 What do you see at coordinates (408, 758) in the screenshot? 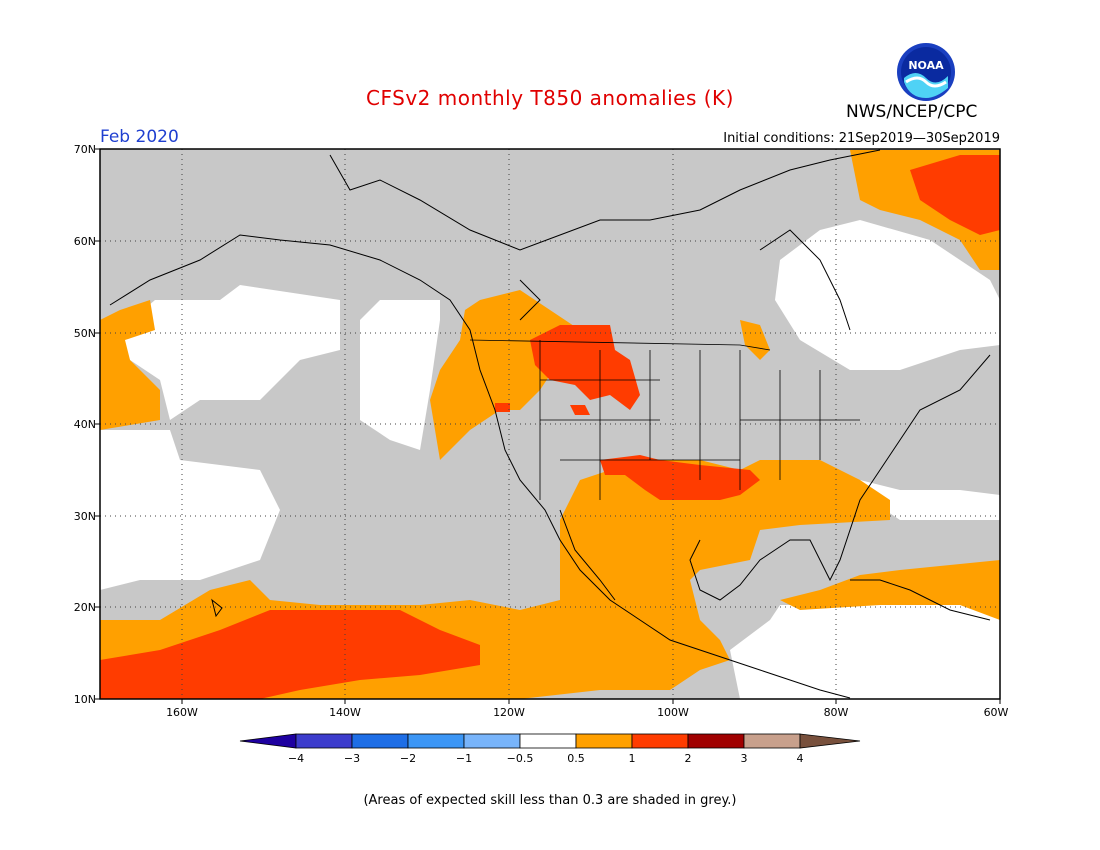
I see `colorbar-label: −2` at bounding box center [408, 758].